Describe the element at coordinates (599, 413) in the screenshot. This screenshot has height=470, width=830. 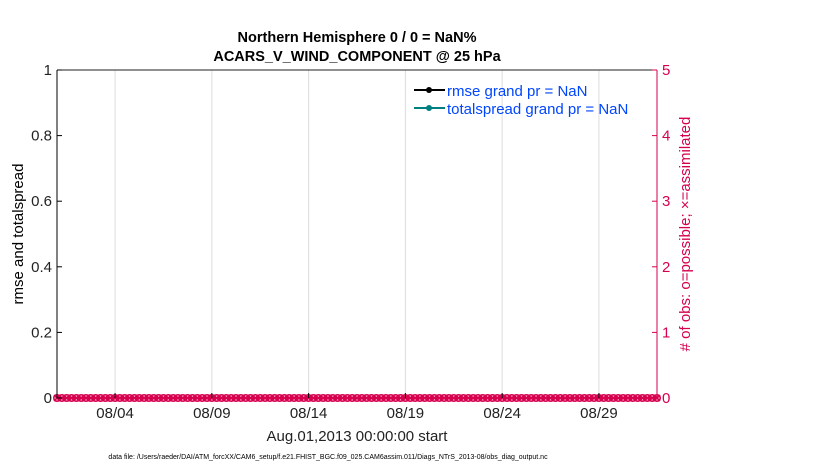
I see `x-tick-label: 08/29` at that location.